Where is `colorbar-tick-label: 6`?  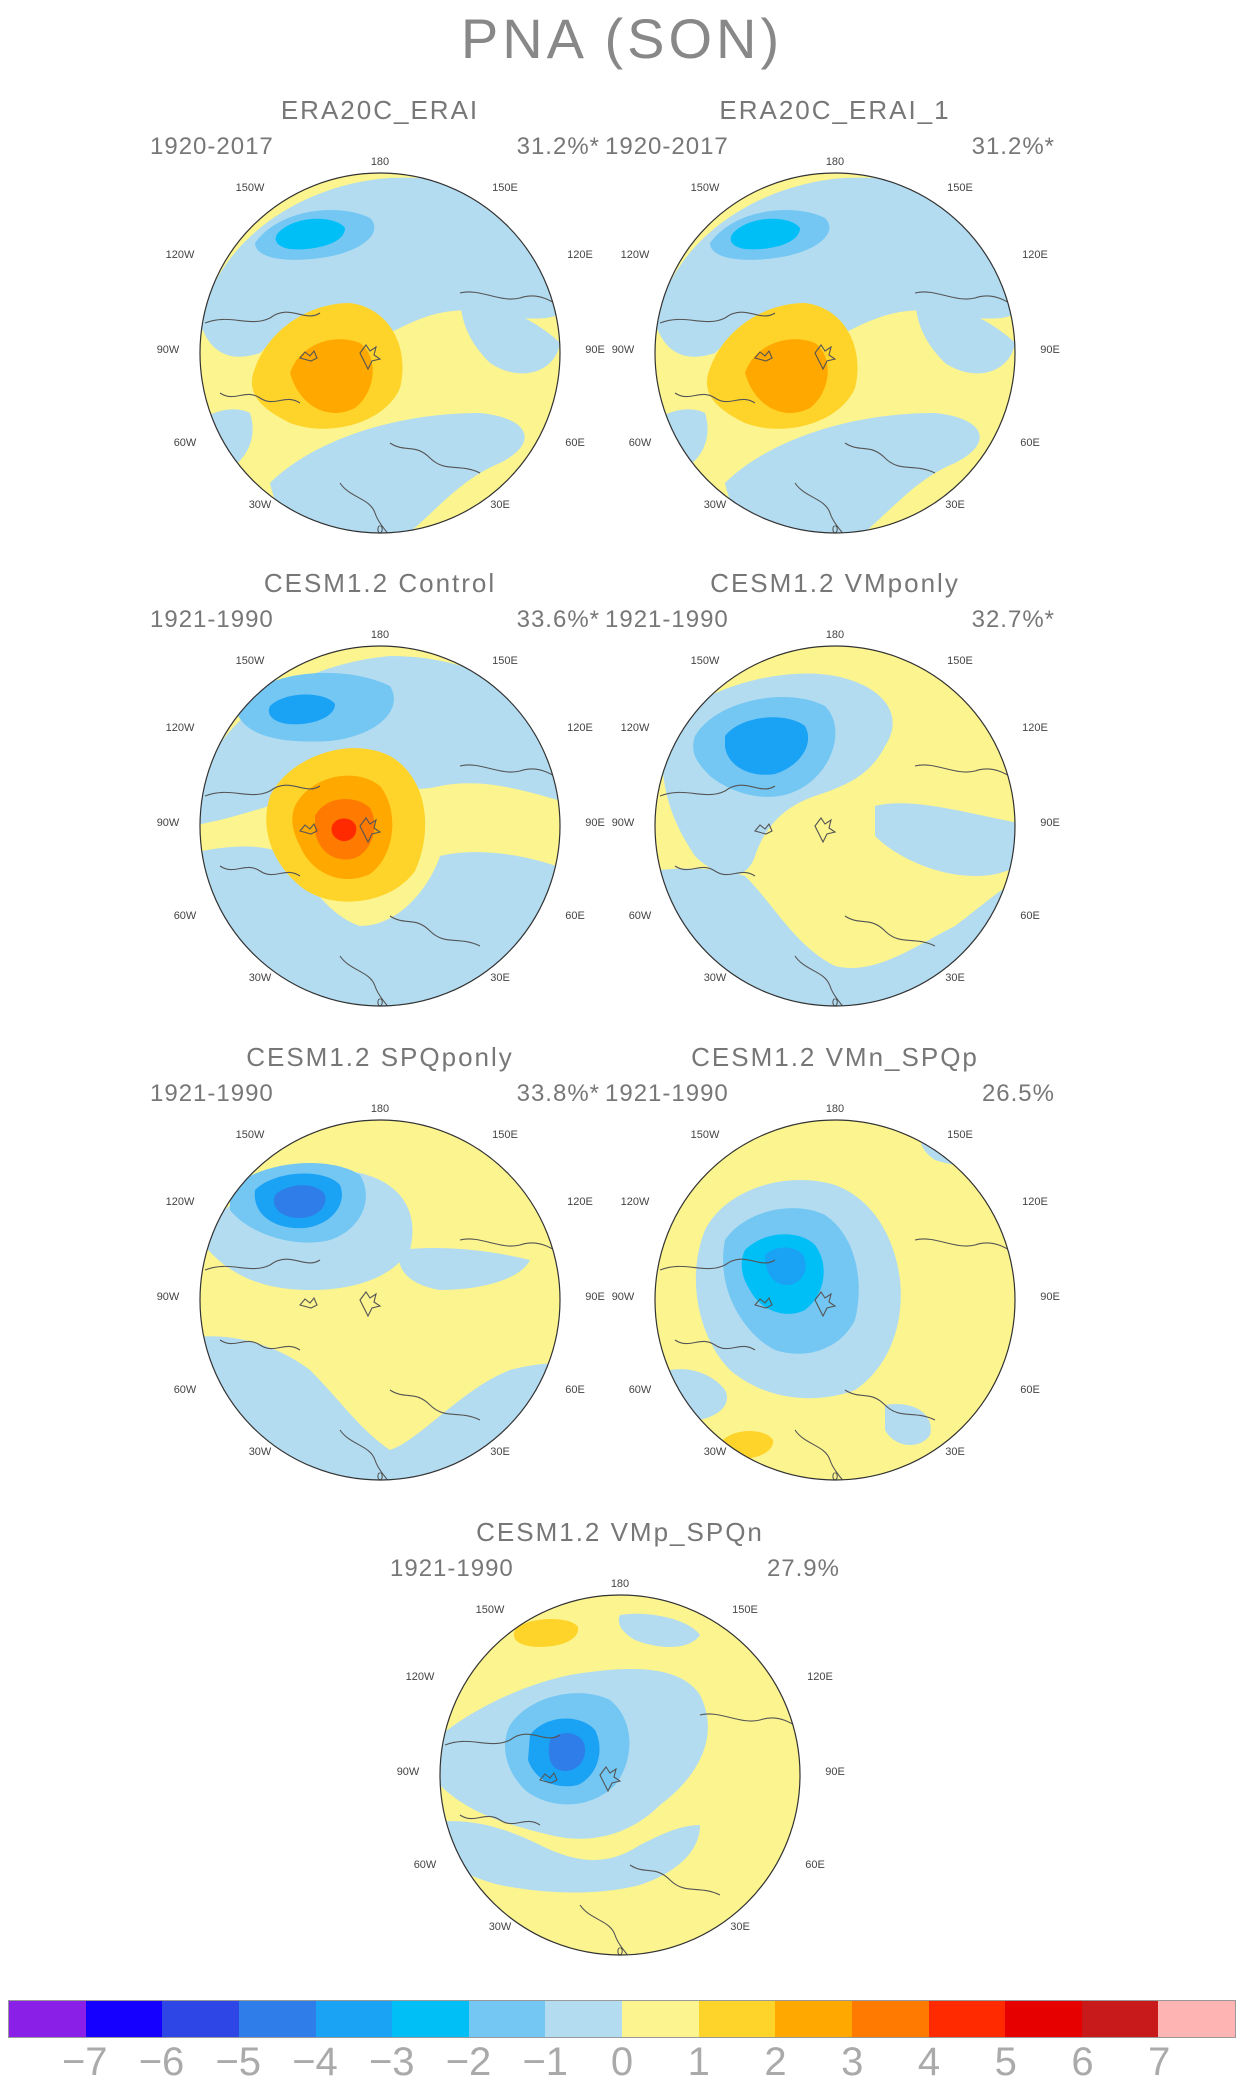
colorbar-tick-label: 6 is located at coordinates (1082, 2062).